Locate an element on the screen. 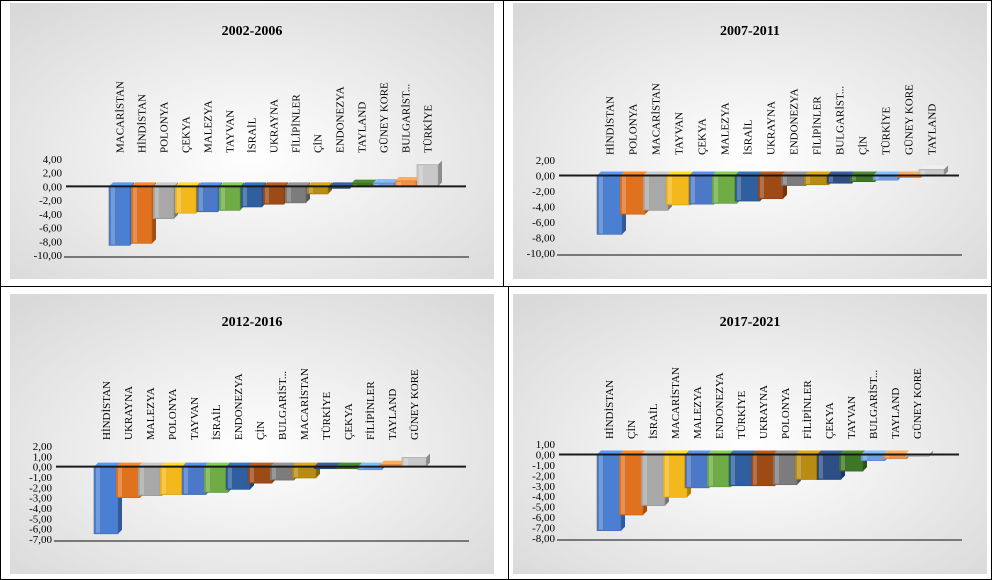  bar-t-rki-ye is located at coordinates (429, 173).